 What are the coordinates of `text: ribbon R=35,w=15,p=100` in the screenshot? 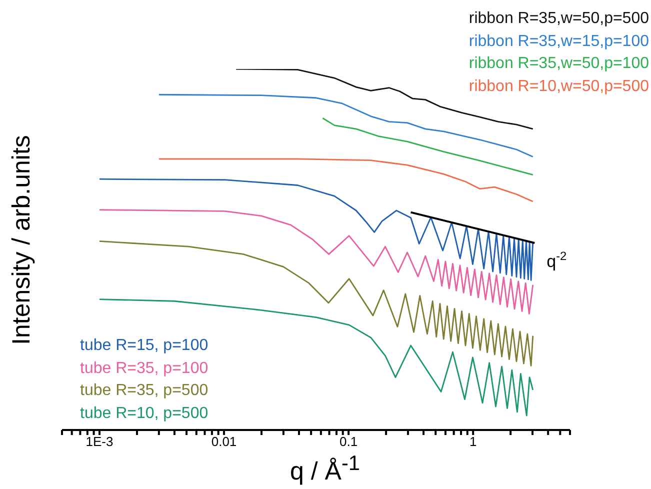 It's located at (558, 42).